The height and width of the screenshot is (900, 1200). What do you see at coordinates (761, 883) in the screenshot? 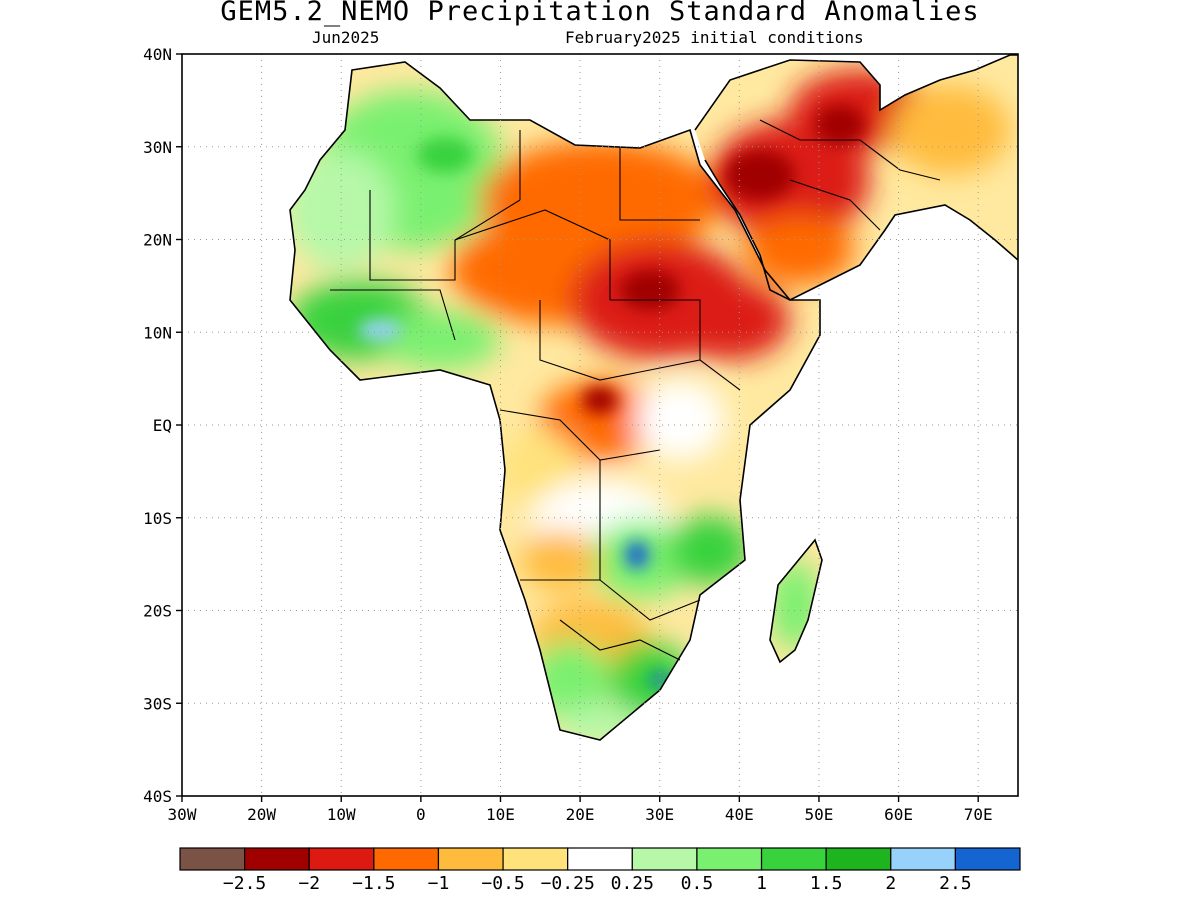
I see `colorbar-label: 1` at bounding box center [761, 883].